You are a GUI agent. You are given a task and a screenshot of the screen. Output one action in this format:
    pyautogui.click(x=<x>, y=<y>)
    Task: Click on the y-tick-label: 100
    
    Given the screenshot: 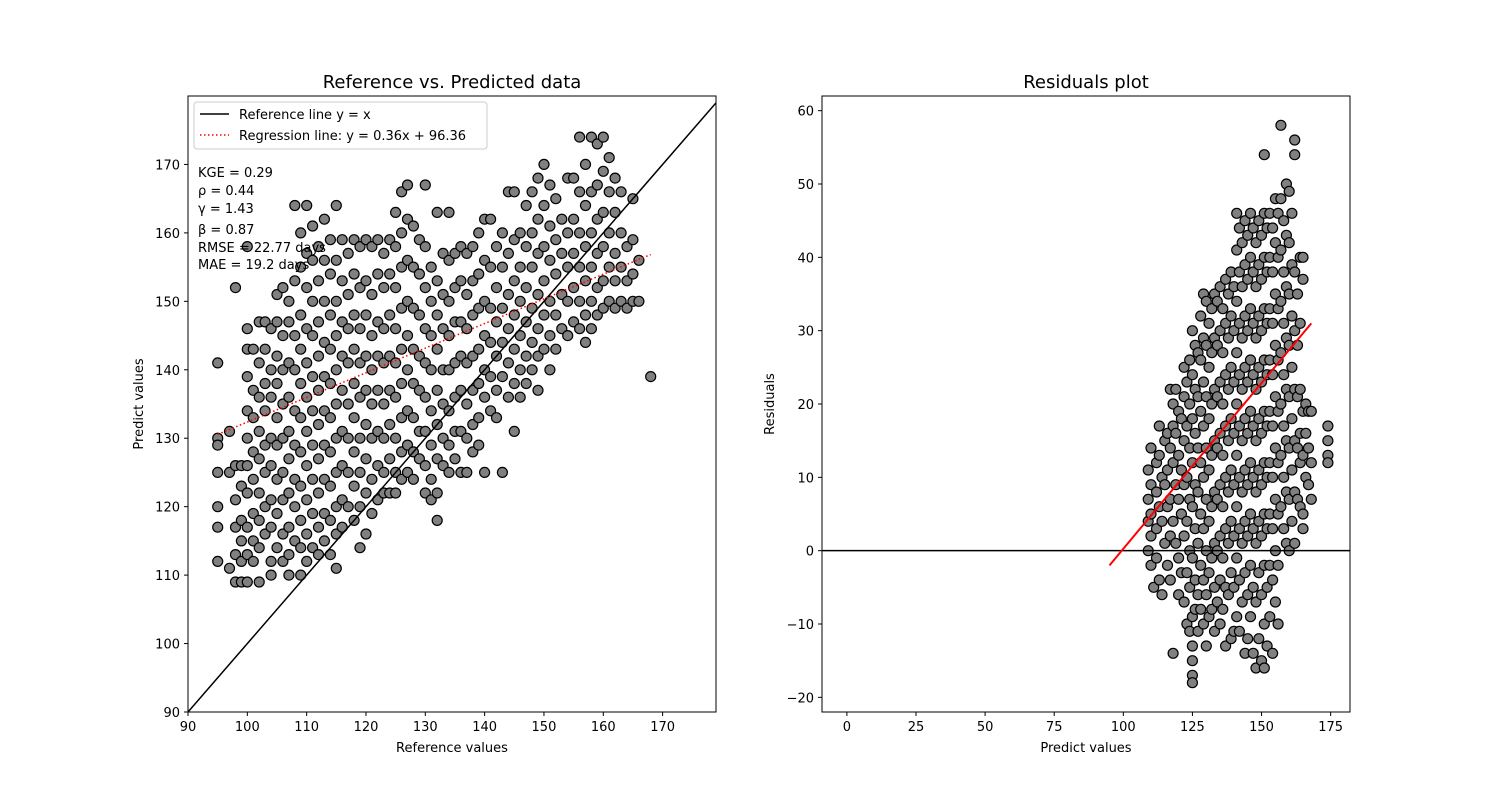 What is the action you would take?
    pyautogui.click(x=167, y=645)
    